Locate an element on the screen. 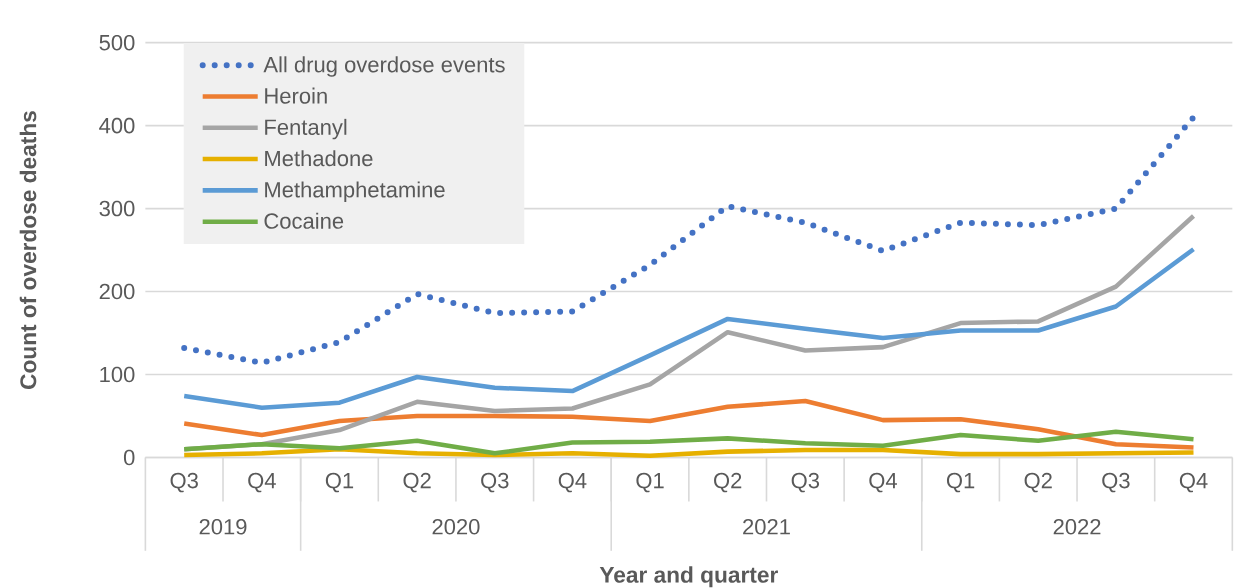  legend-label: Methadone is located at coordinates (319, 158).